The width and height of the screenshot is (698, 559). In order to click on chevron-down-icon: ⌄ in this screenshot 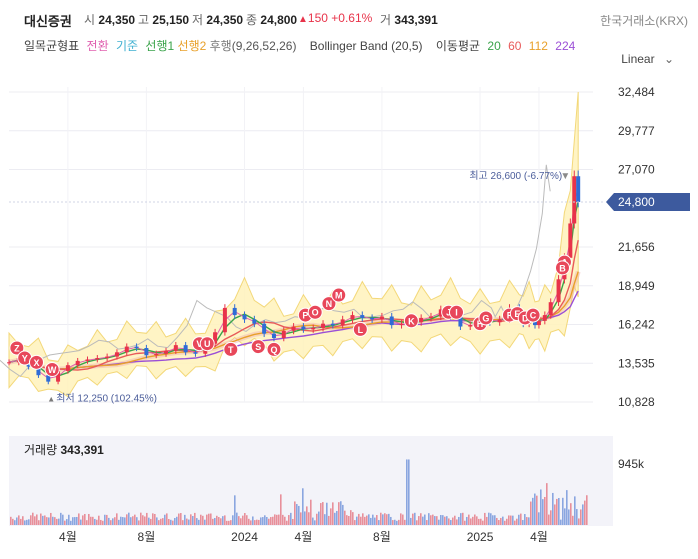, I will do `click(668, 59)`.